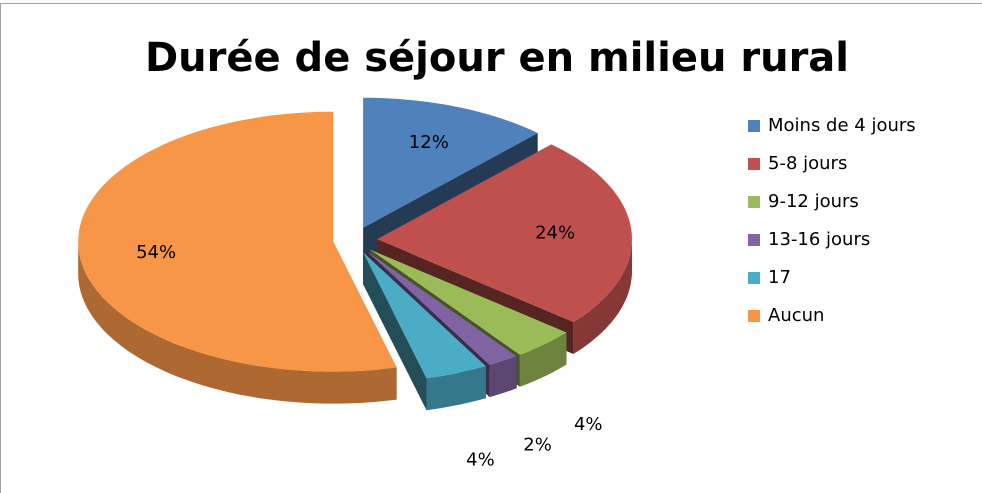  Describe the element at coordinates (842, 125) in the screenshot. I see `legend-label: Moins de 4 jours` at that location.